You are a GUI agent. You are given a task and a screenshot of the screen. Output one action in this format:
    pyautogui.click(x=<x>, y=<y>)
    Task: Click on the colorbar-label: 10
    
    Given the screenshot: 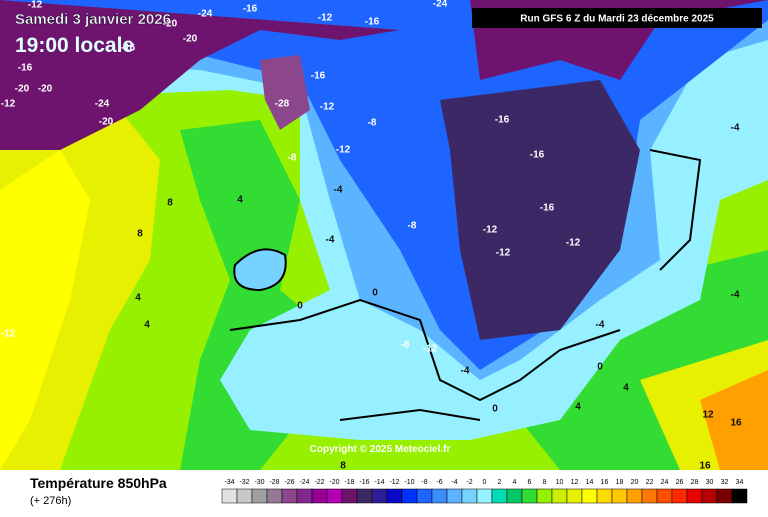 What is the action you would take?
    pyautogui.click(x=560, y=482)
    